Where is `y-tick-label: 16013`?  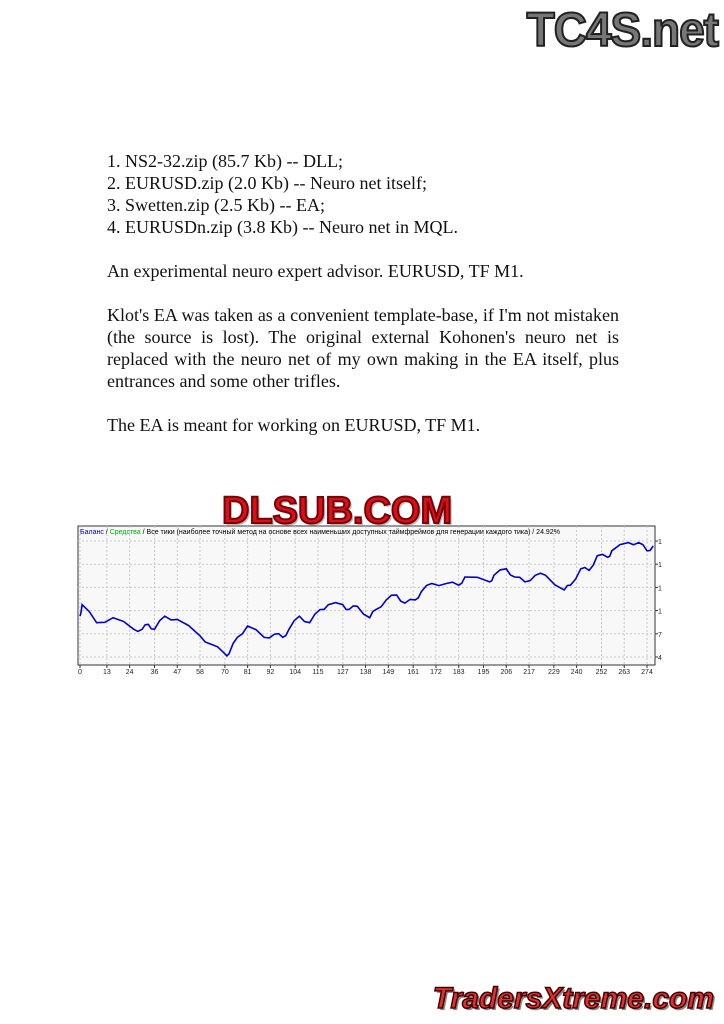 y-tick-label: 16013 is located at coordinates (660, 565).